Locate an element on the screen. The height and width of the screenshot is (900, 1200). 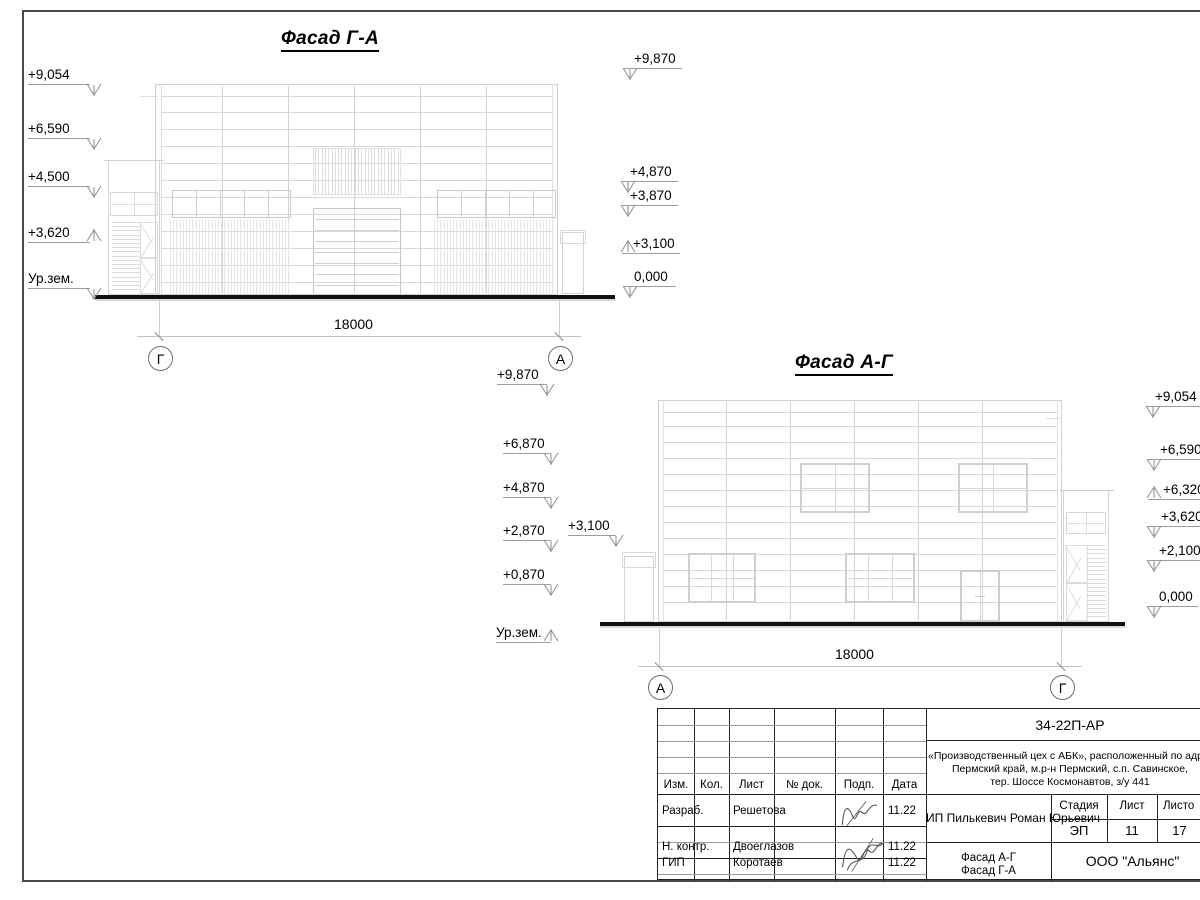
tb-company: ООО "Альянс" is located at coordinates (1132, 861).